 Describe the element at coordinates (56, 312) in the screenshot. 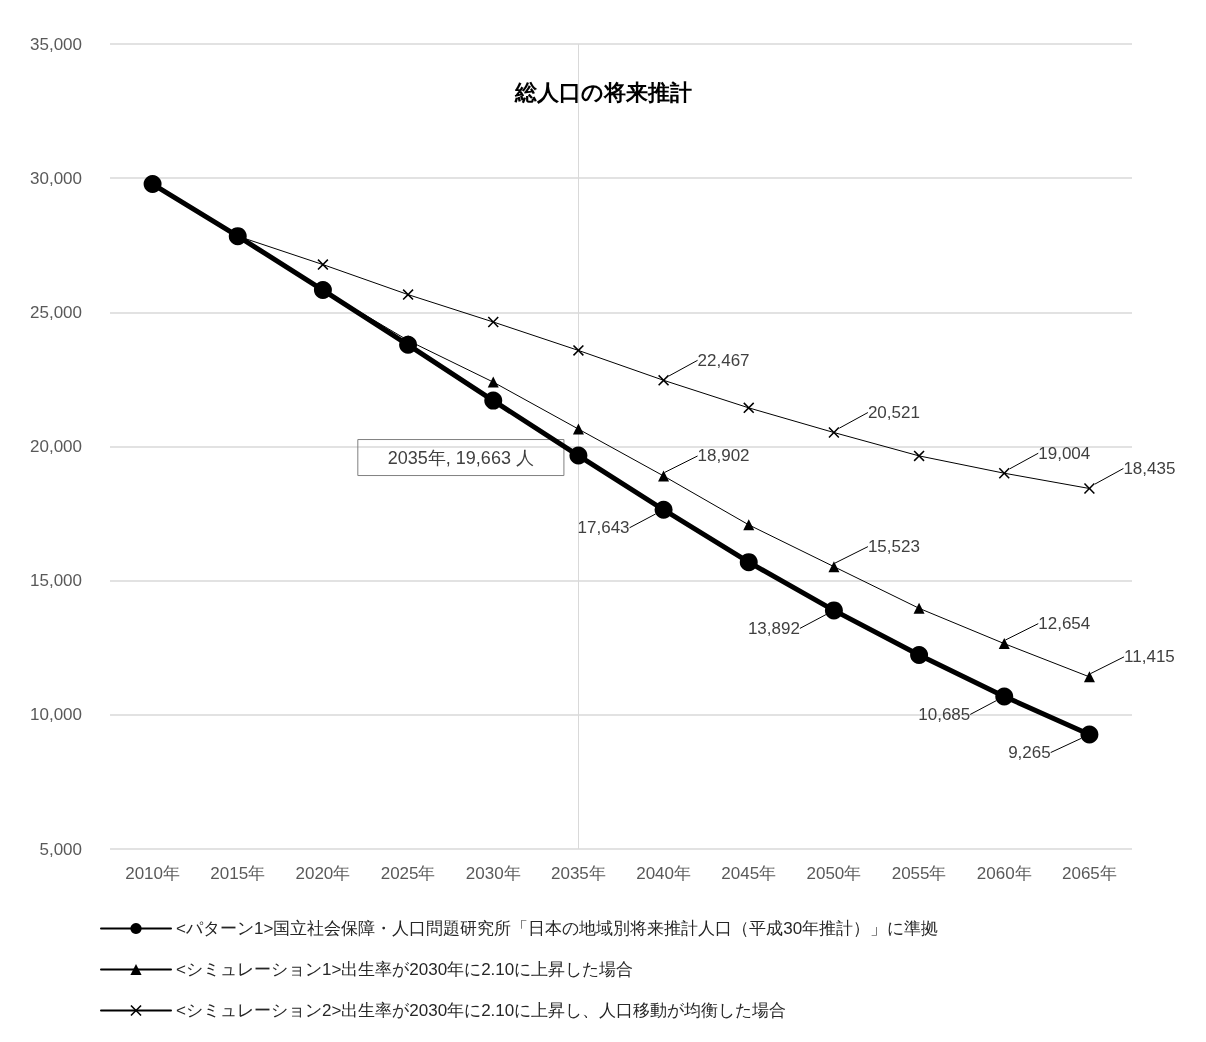

I see `y-tick-label: 25,000` at that location.